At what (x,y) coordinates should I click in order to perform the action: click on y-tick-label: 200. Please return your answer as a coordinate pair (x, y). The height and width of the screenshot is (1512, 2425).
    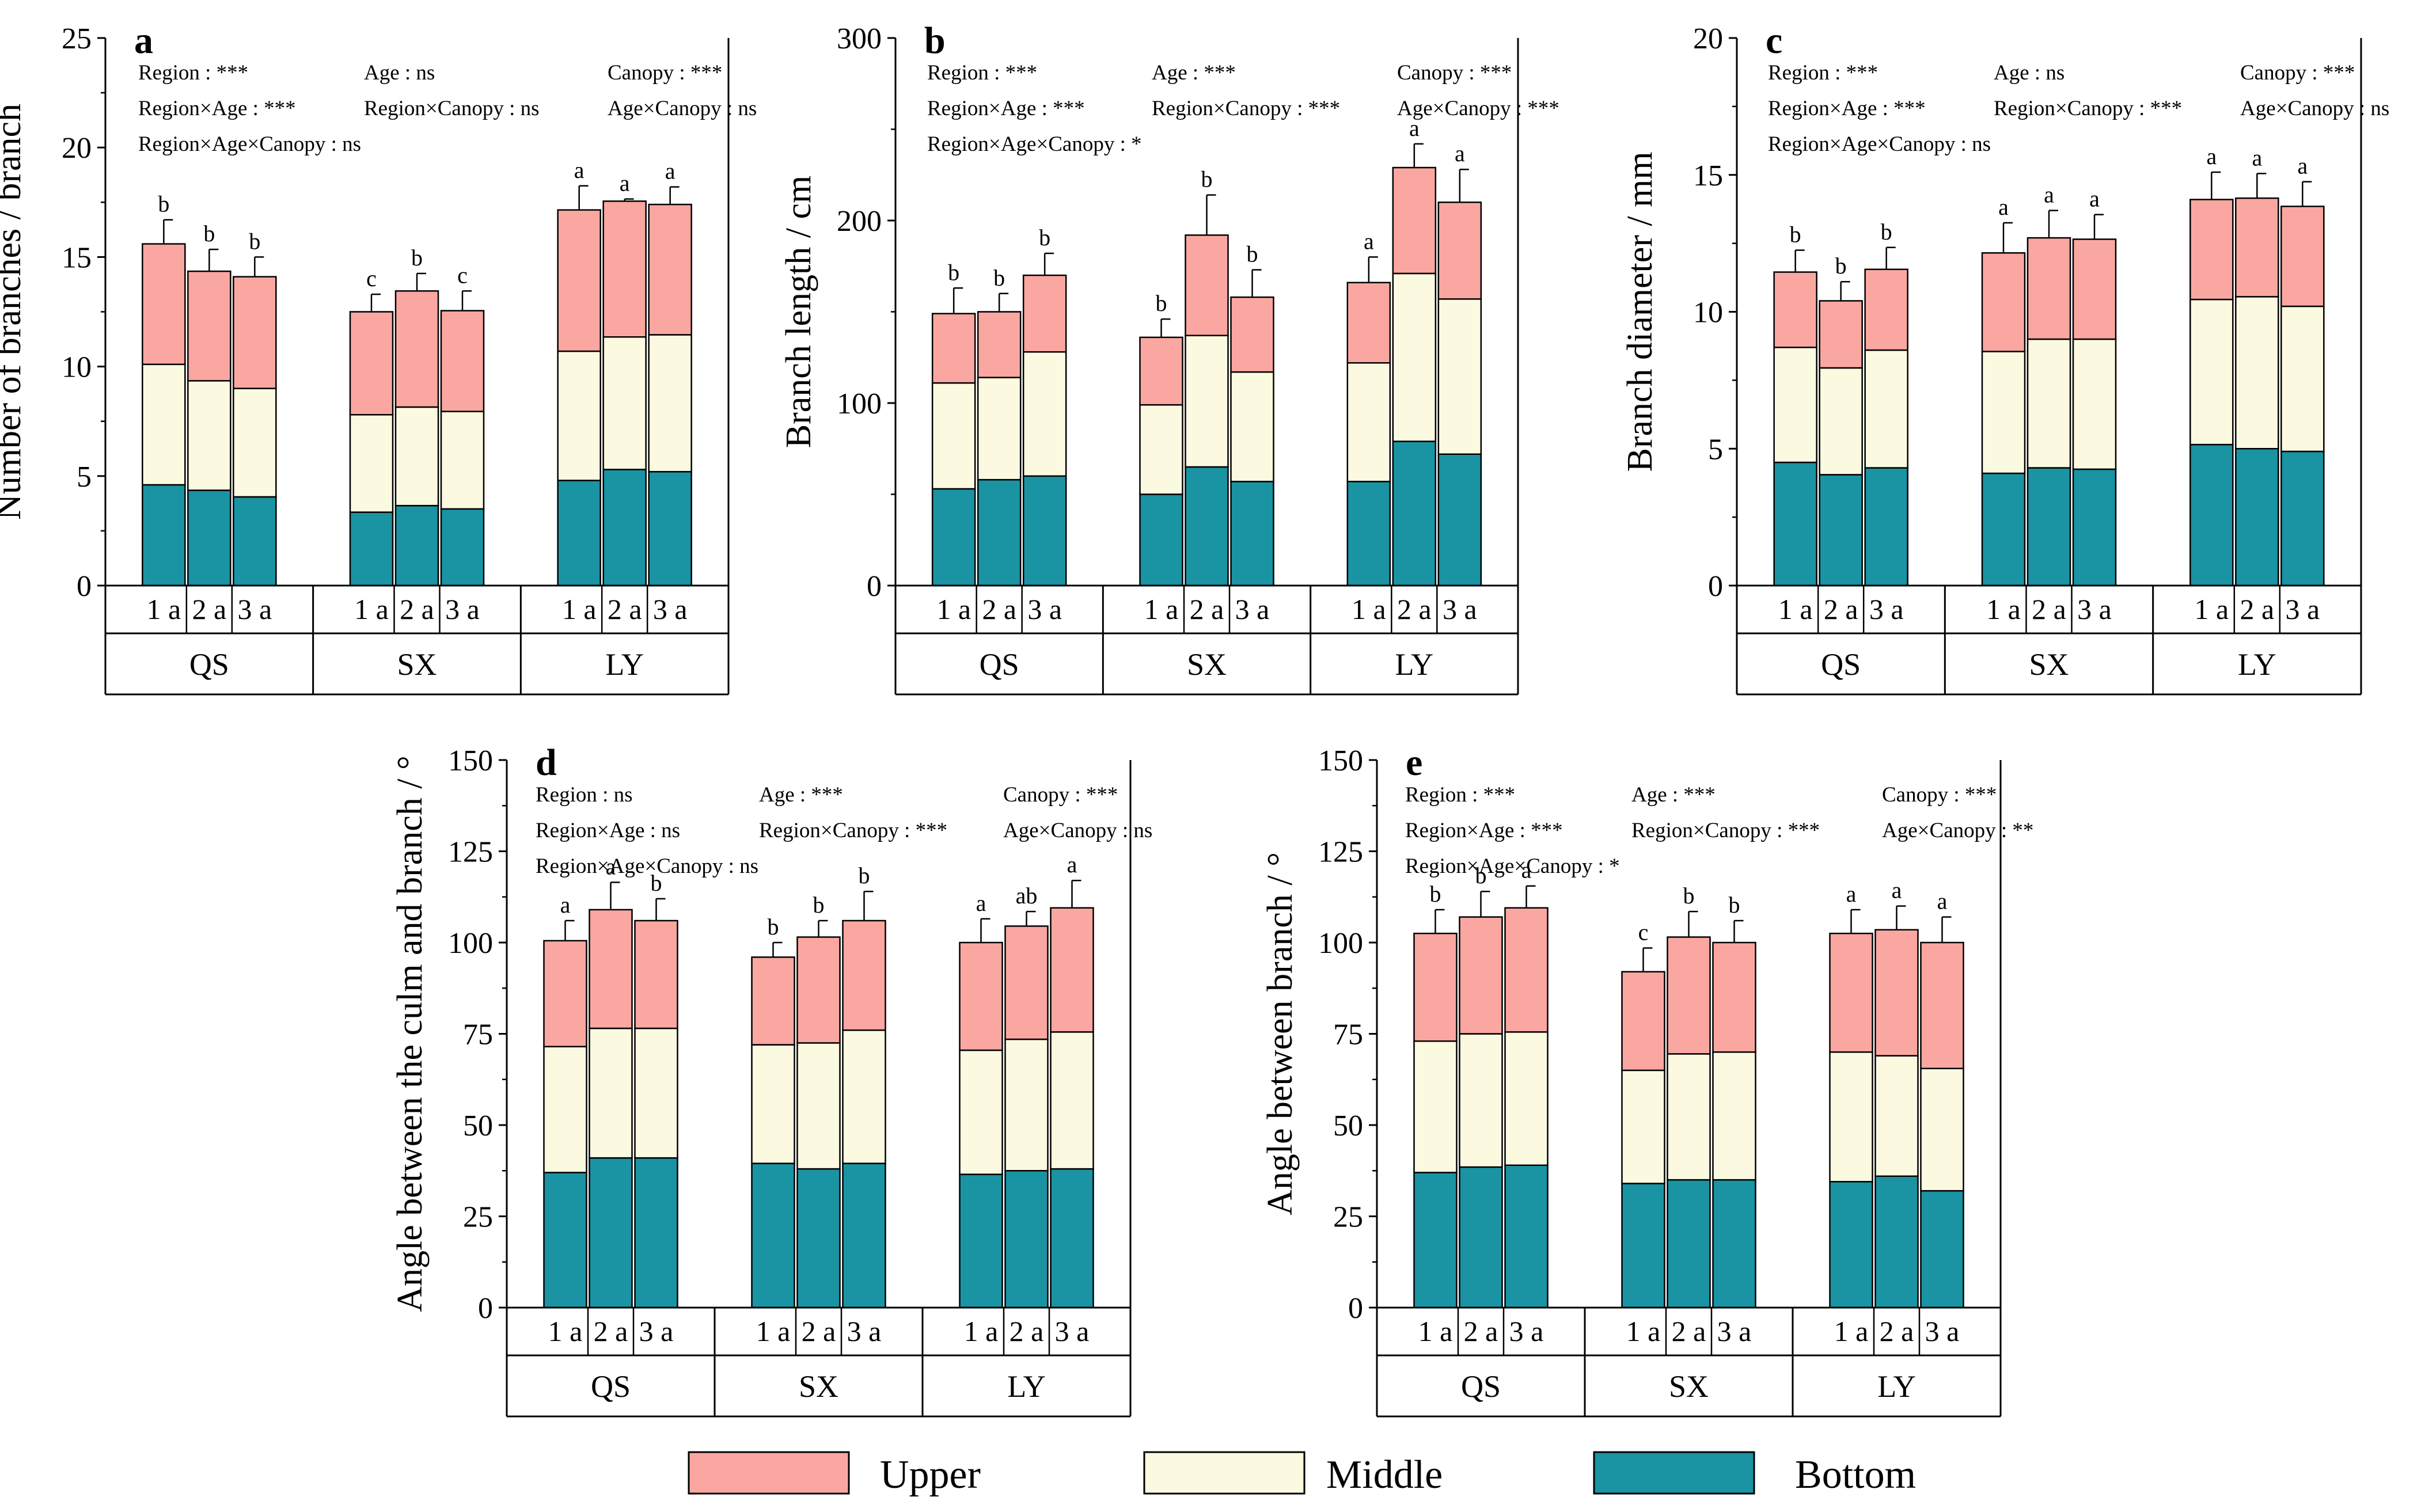
    Looking at the image, I should click on (859, 221).